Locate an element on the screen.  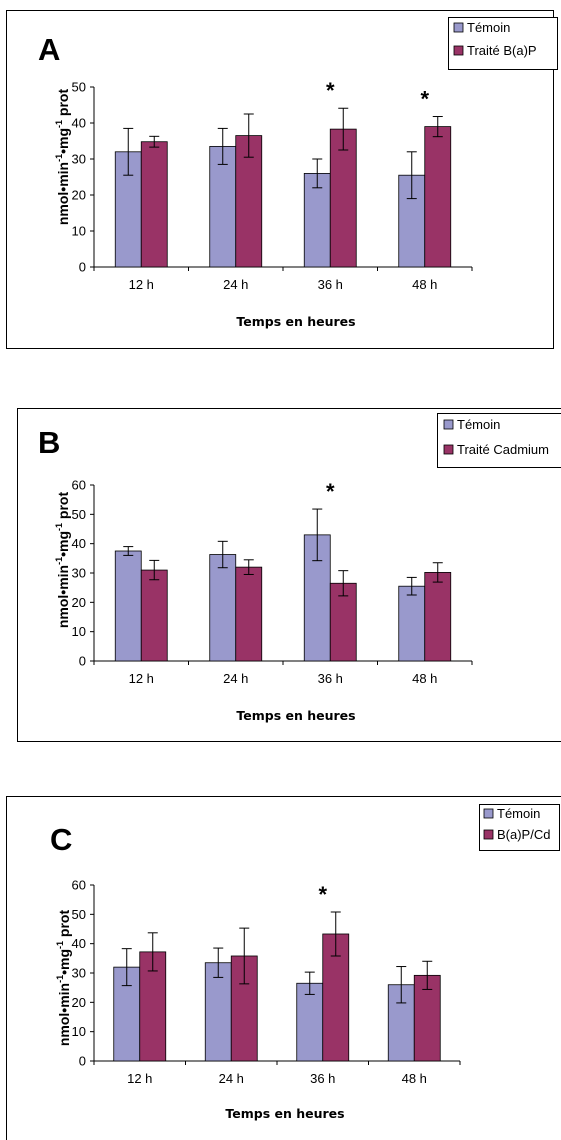
chart-b-x-axis-title: Temps en heures is located at coordinates (295, 715).